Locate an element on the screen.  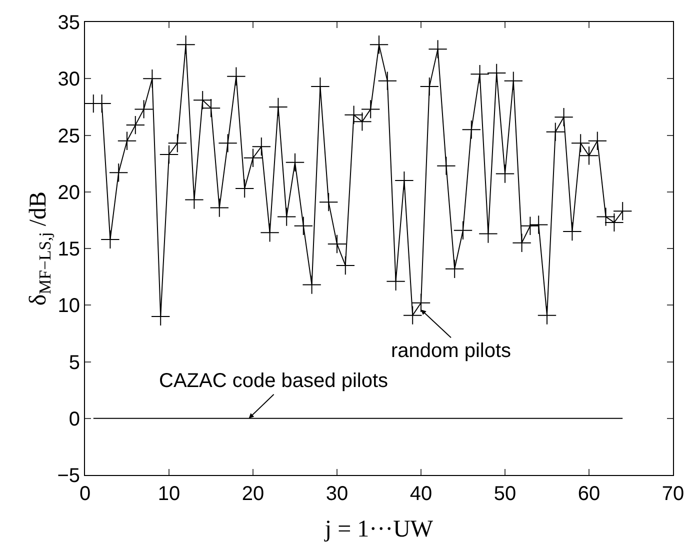
y-tick-label: 25 is located at coordinates (69, 136).